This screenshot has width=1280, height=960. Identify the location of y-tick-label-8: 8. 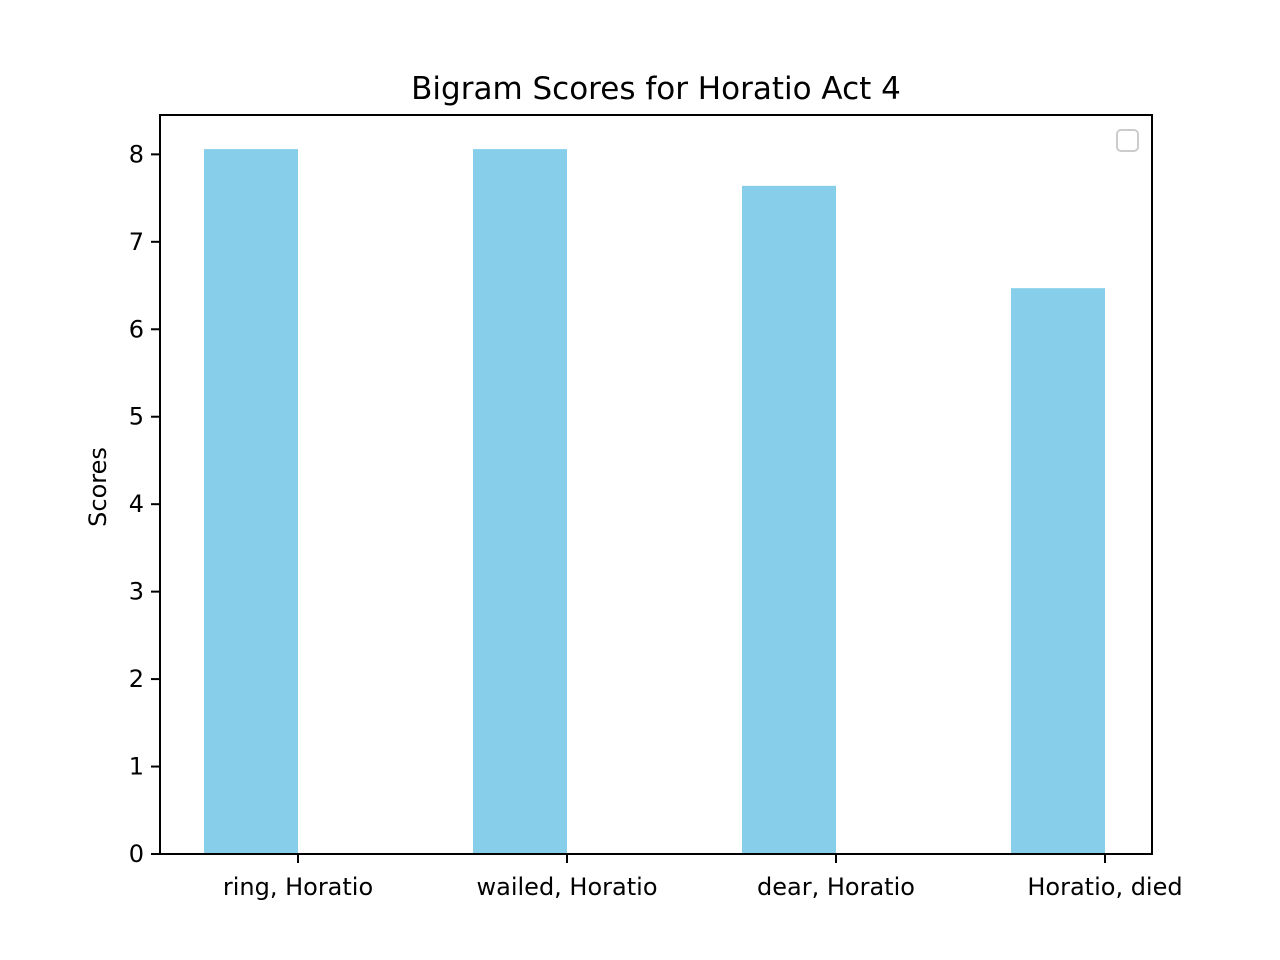
(136, 154).